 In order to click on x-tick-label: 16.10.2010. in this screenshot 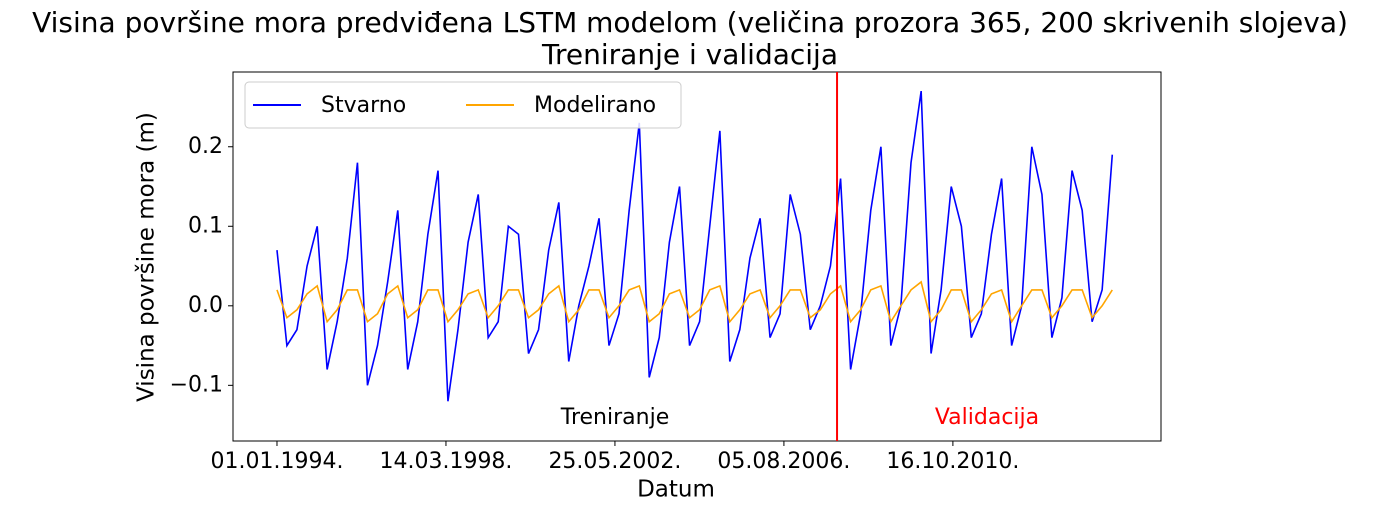, I will do `click(952, 461)`.